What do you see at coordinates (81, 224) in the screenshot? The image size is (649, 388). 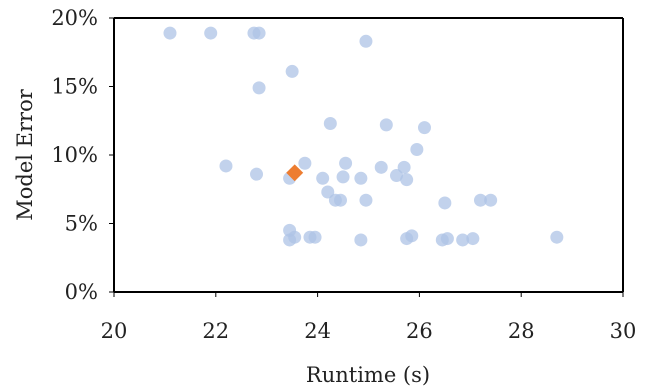 I see `y-tick-label: 5%` at bounding box center [81, 224].